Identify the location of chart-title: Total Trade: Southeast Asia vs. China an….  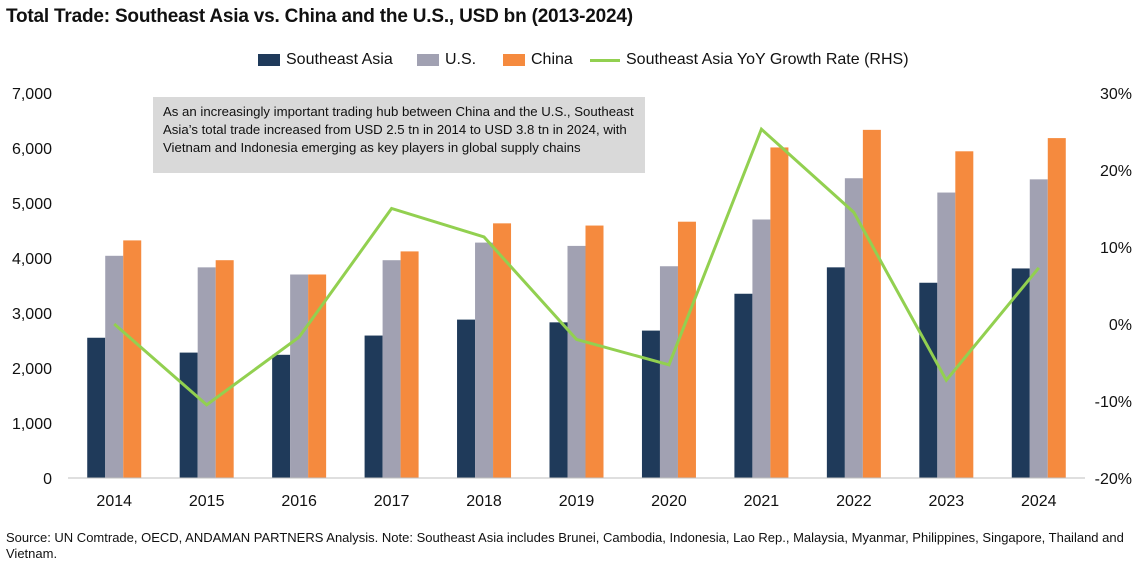
(319, 16).